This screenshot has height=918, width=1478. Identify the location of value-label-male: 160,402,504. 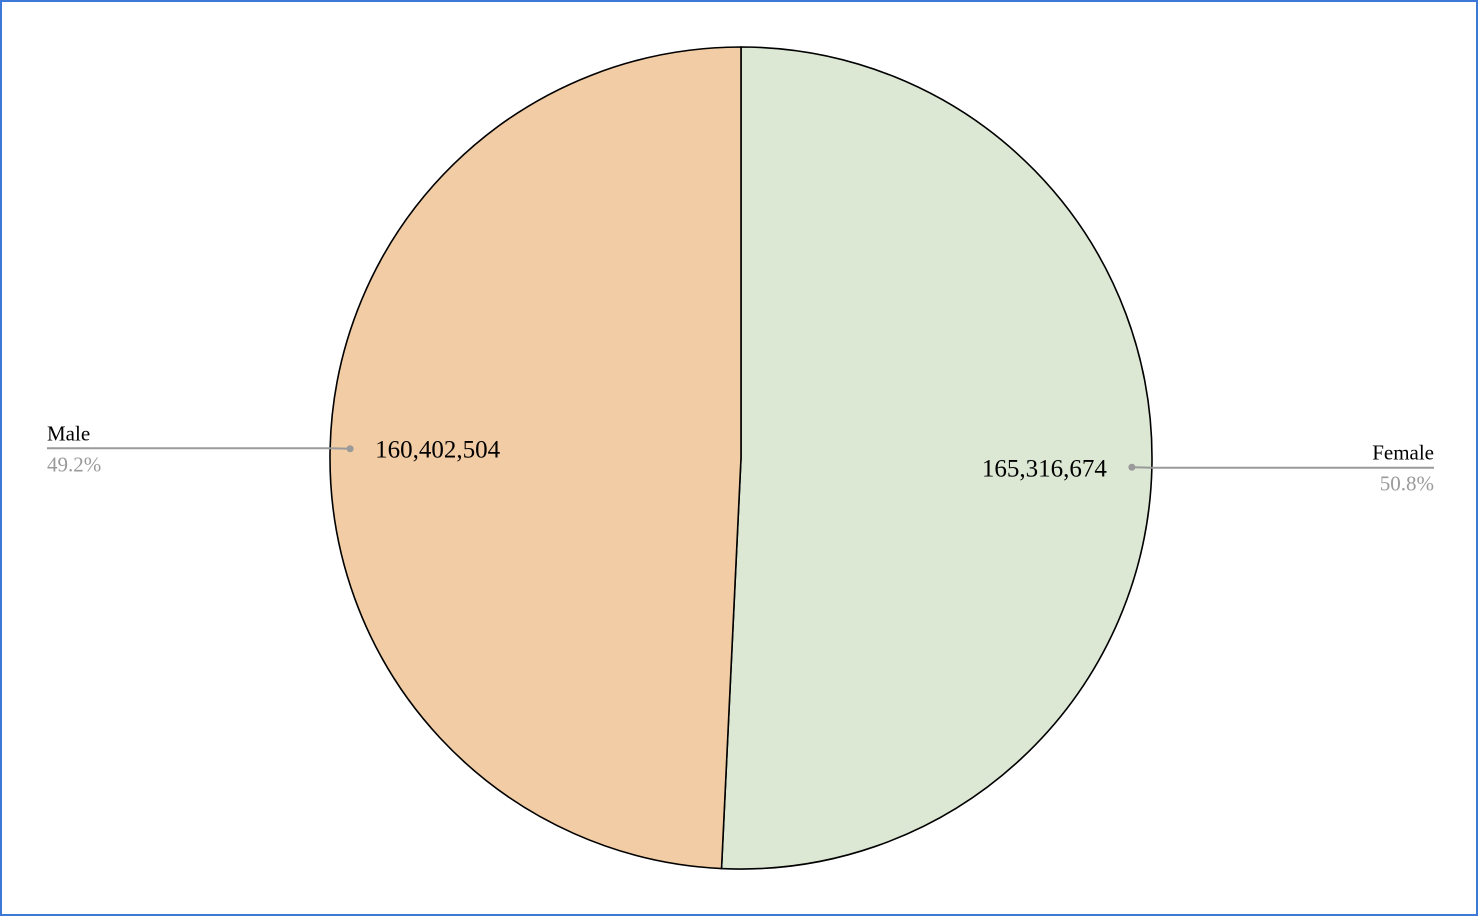
(438, 450).